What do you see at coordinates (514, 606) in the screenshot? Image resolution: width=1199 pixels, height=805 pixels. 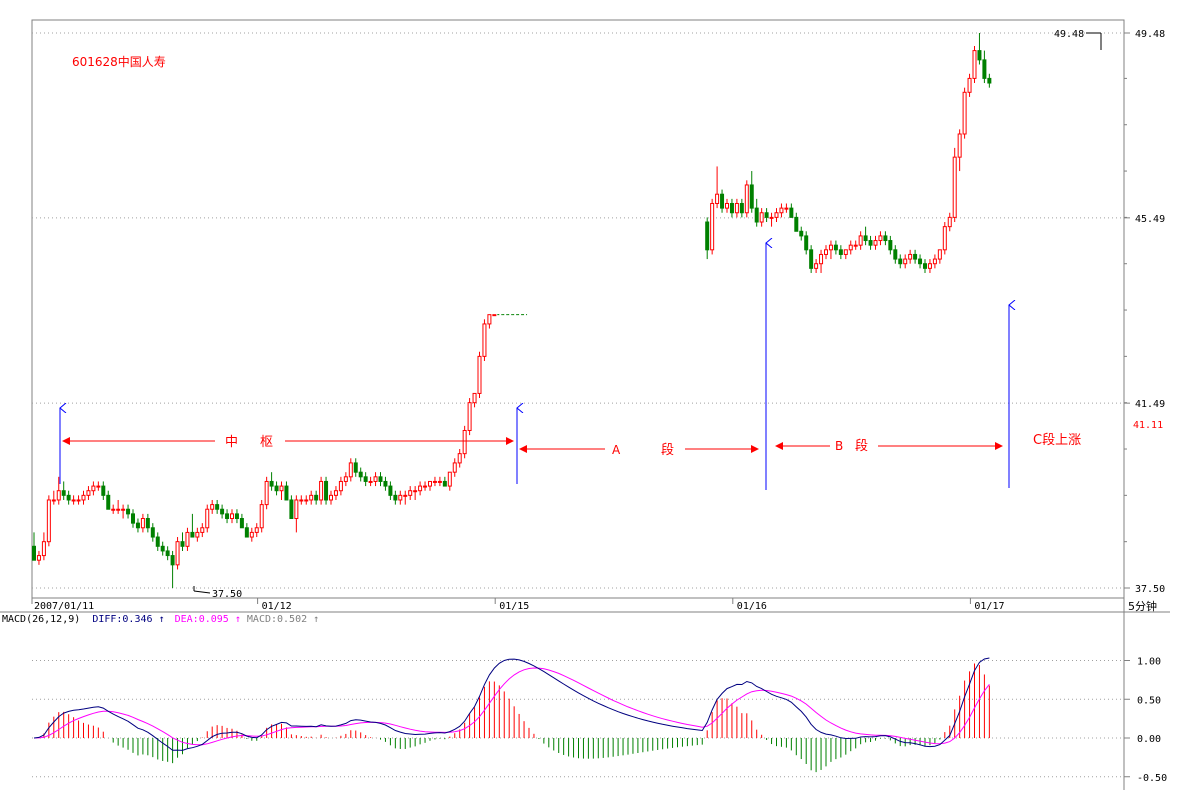 I see `date-tick-label: 01/15` at bounding box center [514, 606].